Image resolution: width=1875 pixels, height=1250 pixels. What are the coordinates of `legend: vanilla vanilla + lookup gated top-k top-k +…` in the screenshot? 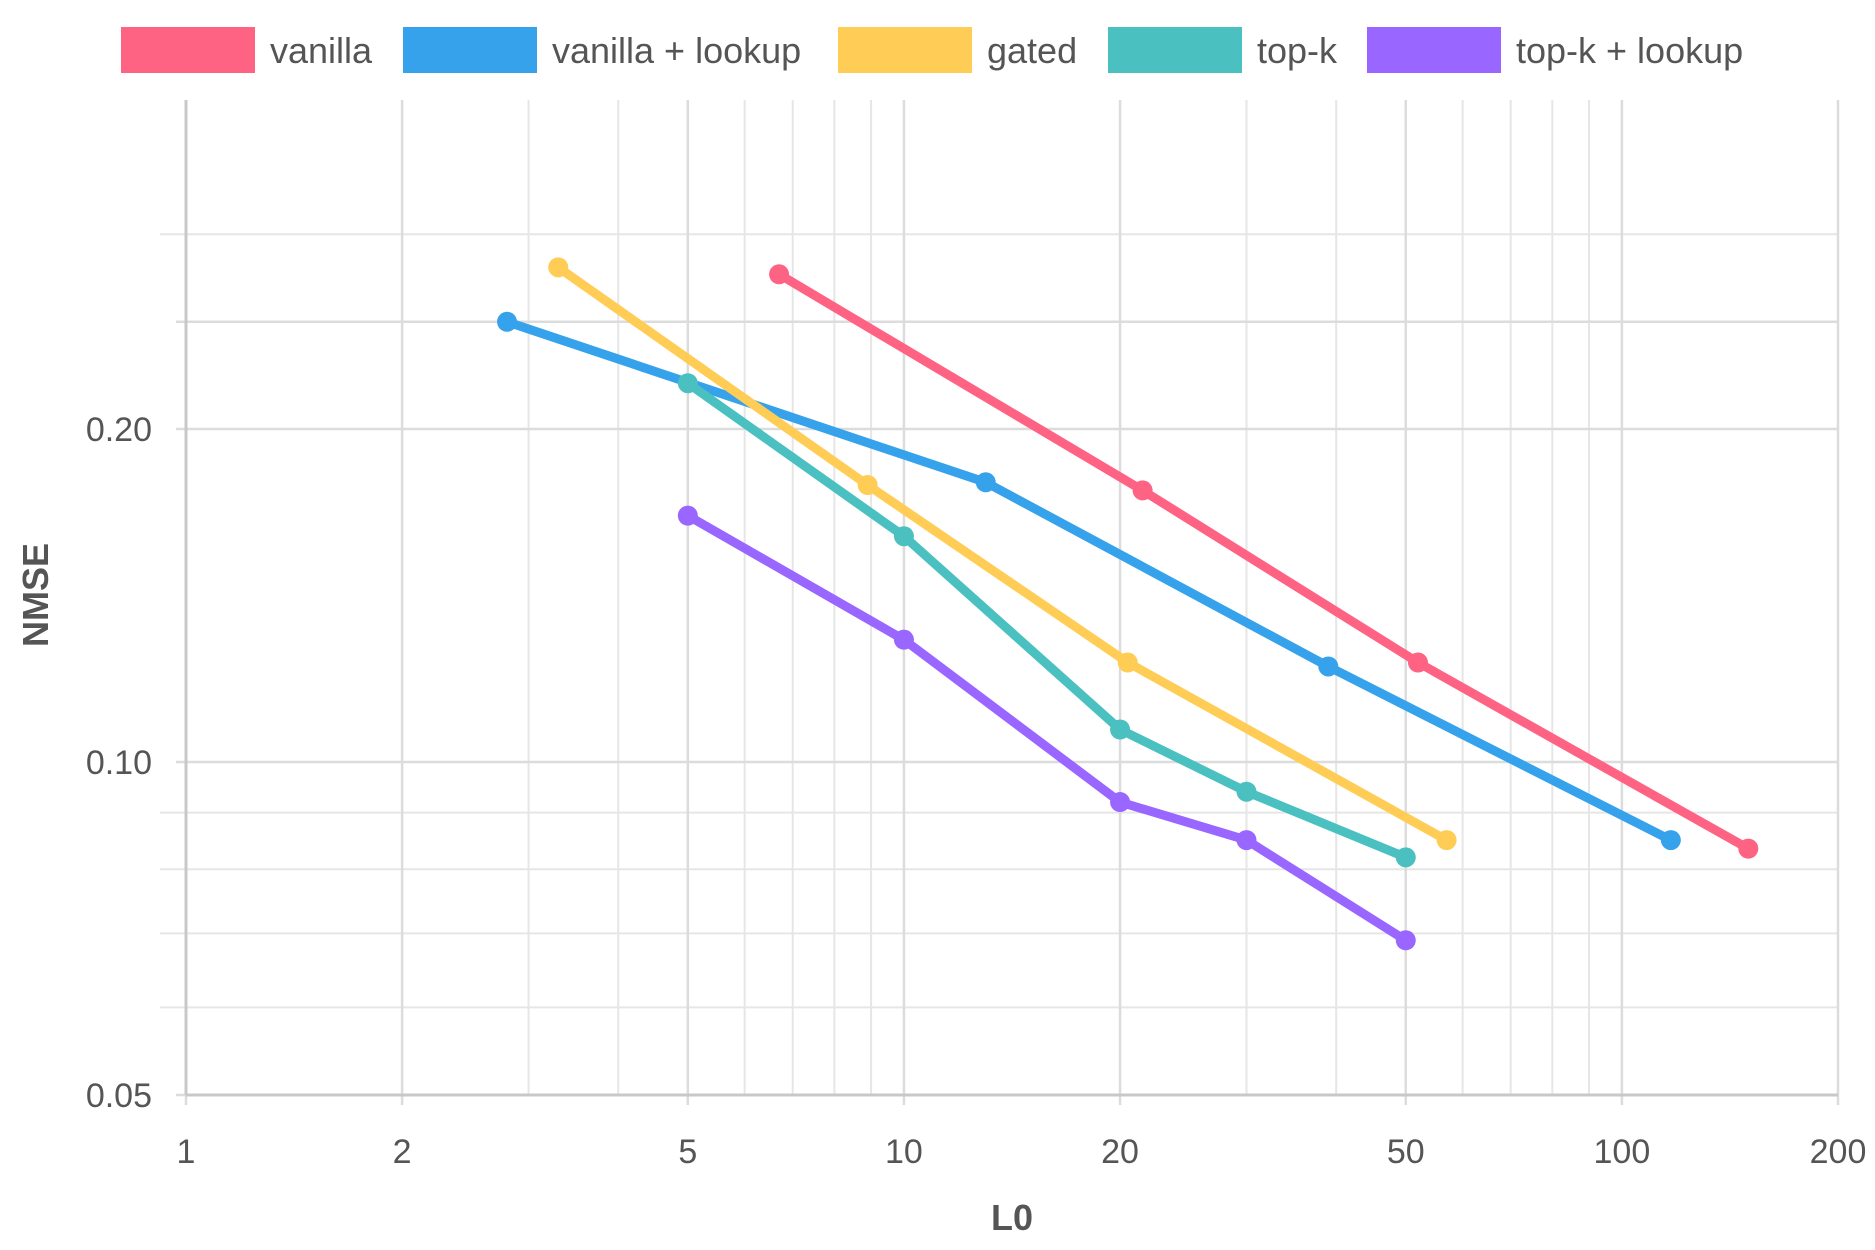 It's located at (932, 50).